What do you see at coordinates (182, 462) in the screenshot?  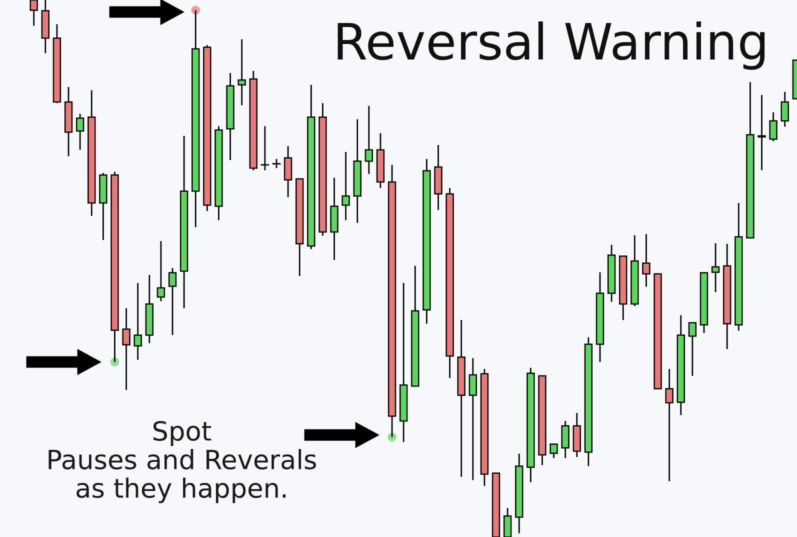 I see `annotation: Spot Pauses and Reverals as they happen.` at bounding box center [182, 462].